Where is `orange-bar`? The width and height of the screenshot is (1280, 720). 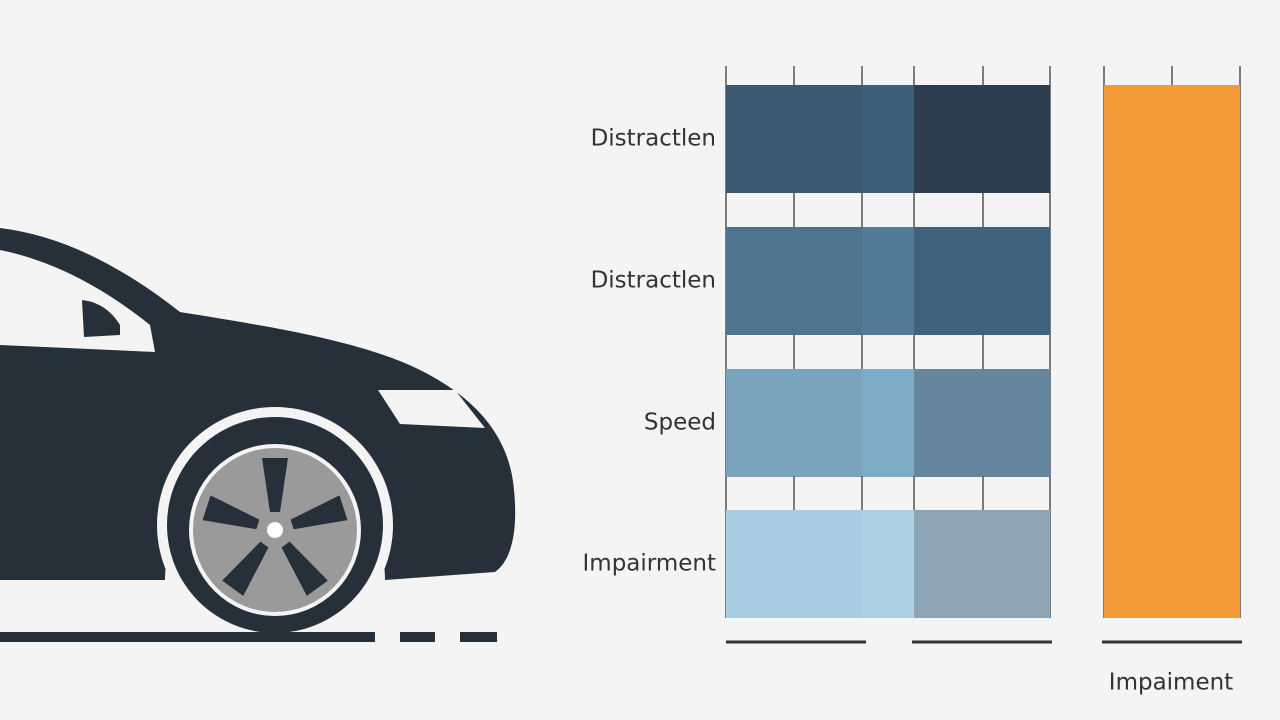
orange-bar is located at coordinates (1172, 351).